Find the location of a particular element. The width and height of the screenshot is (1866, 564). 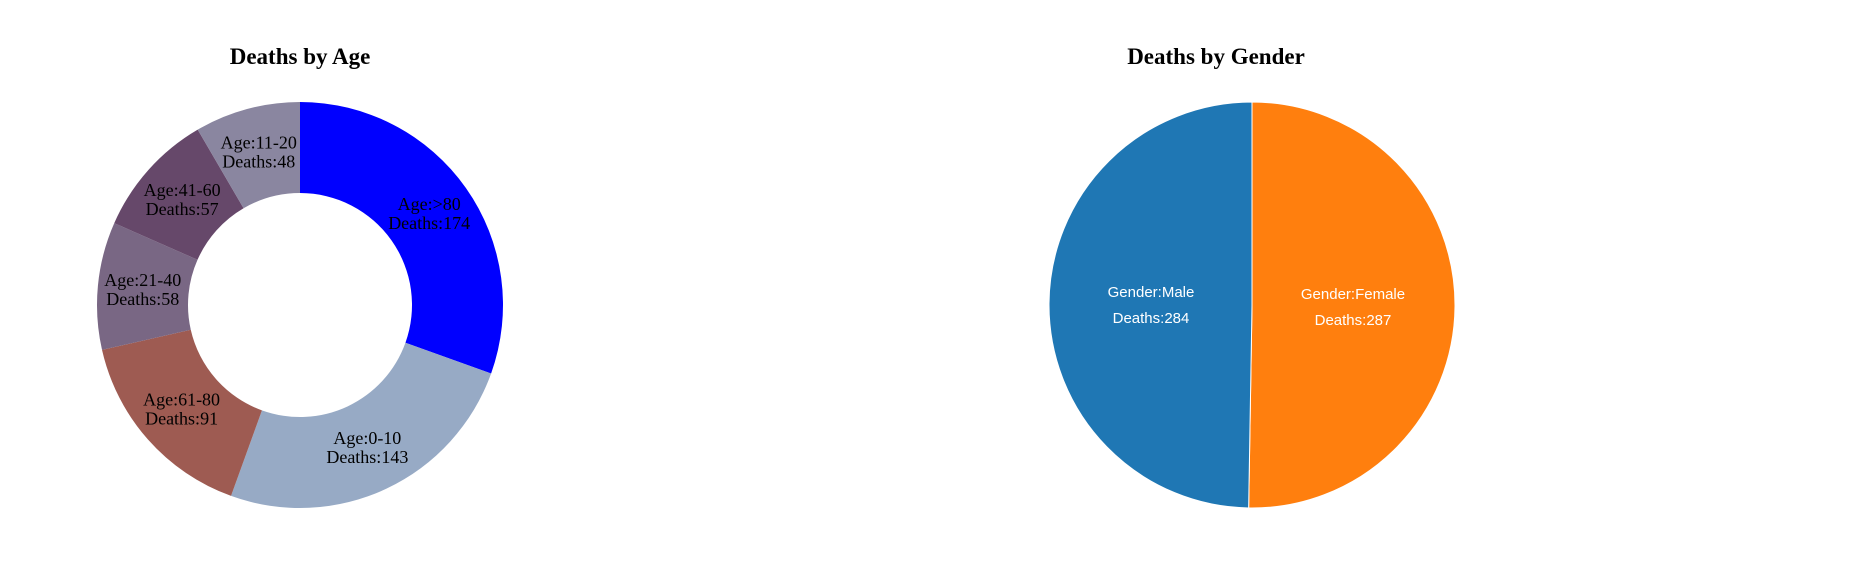

age-slice-deaths-label: Deaths:91 is located at coordinates (181, 419).